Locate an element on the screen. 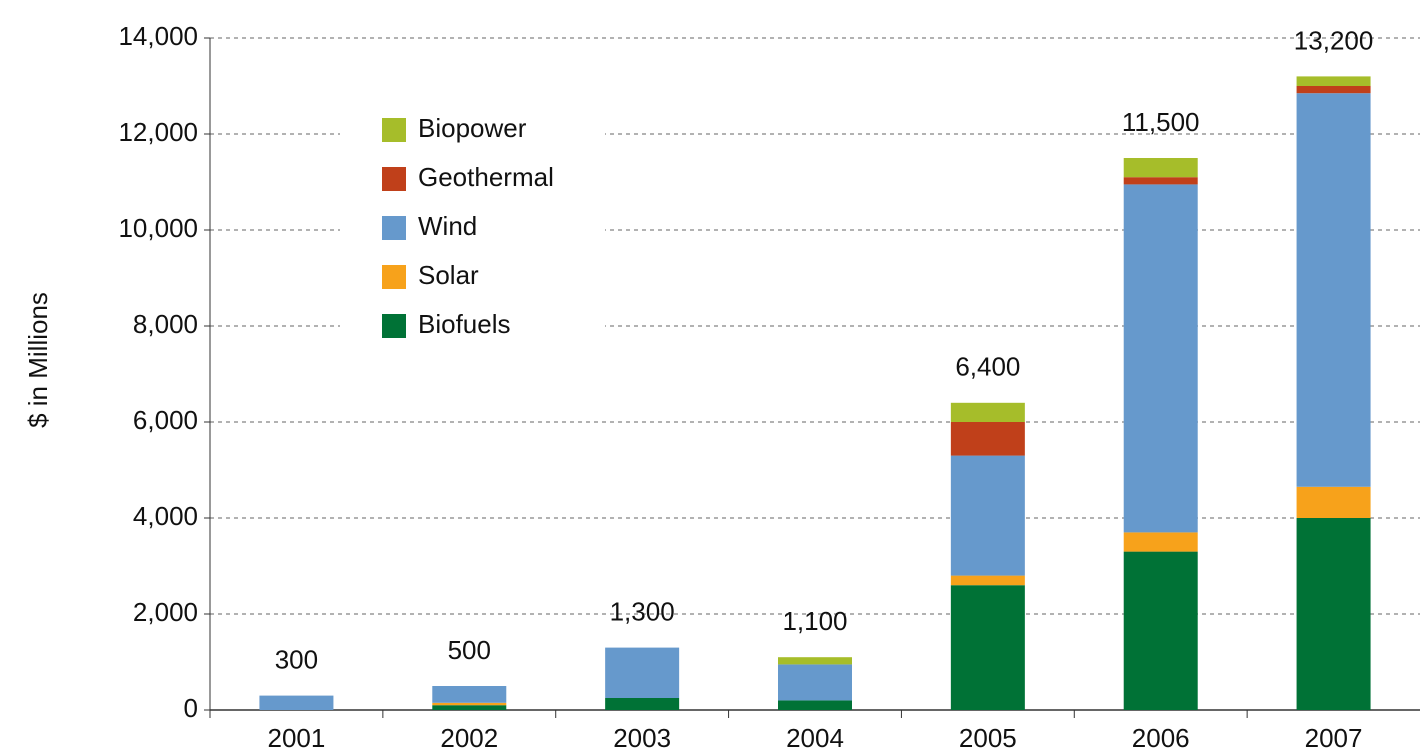  y-tick-label: 14,000 is located at coordinates (158, 36).